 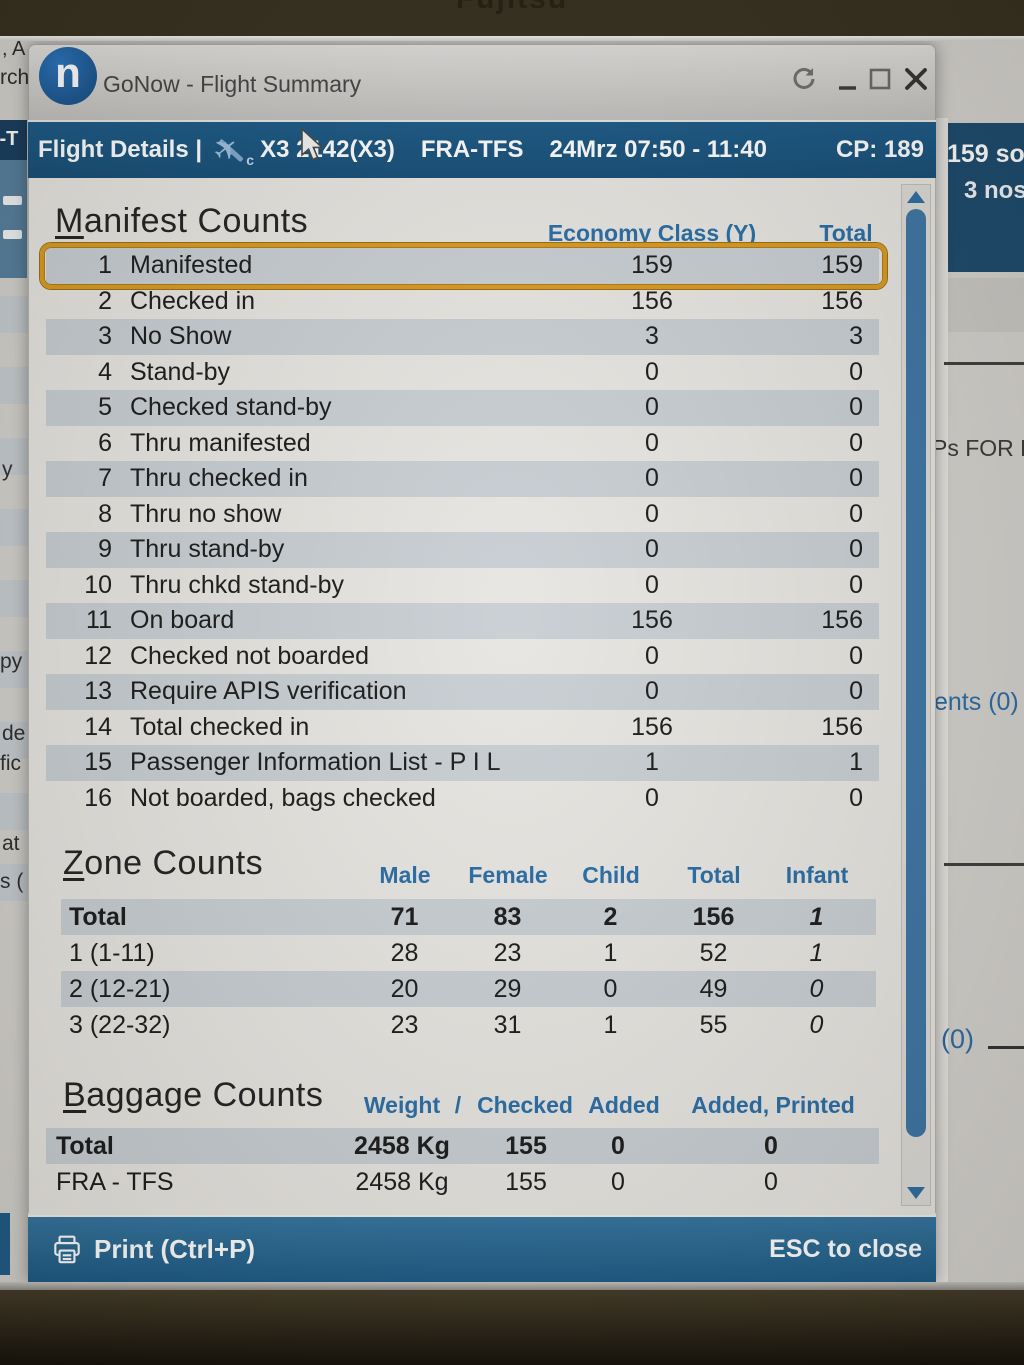 I want to click on gonow-logo-letter: n, so click(x=68, y=72).